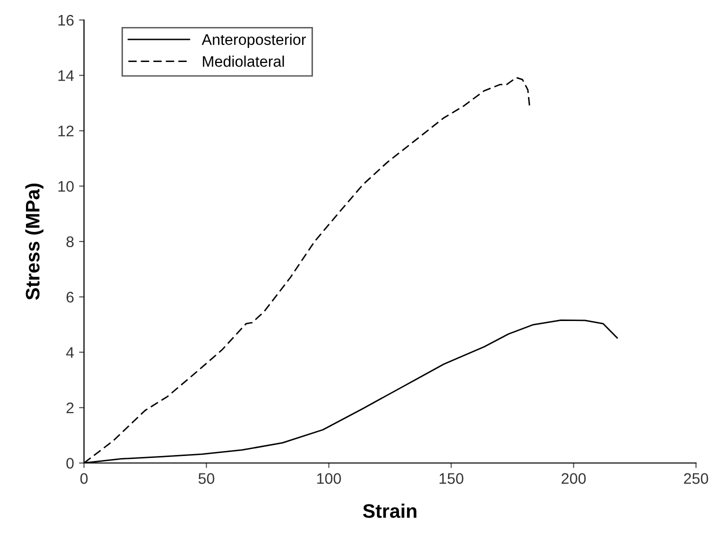 This screenshot has width=715, height=541. Describe the element at coordinates (254, 41) in the screenshot. I see `legend-label: Anteroposterior` at that location.